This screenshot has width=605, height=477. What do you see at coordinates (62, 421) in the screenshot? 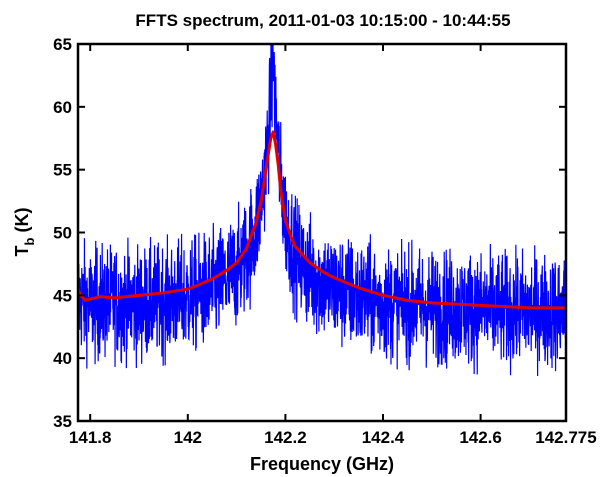
I see `y-tick-label: 35` at bounding box center [62, 421].